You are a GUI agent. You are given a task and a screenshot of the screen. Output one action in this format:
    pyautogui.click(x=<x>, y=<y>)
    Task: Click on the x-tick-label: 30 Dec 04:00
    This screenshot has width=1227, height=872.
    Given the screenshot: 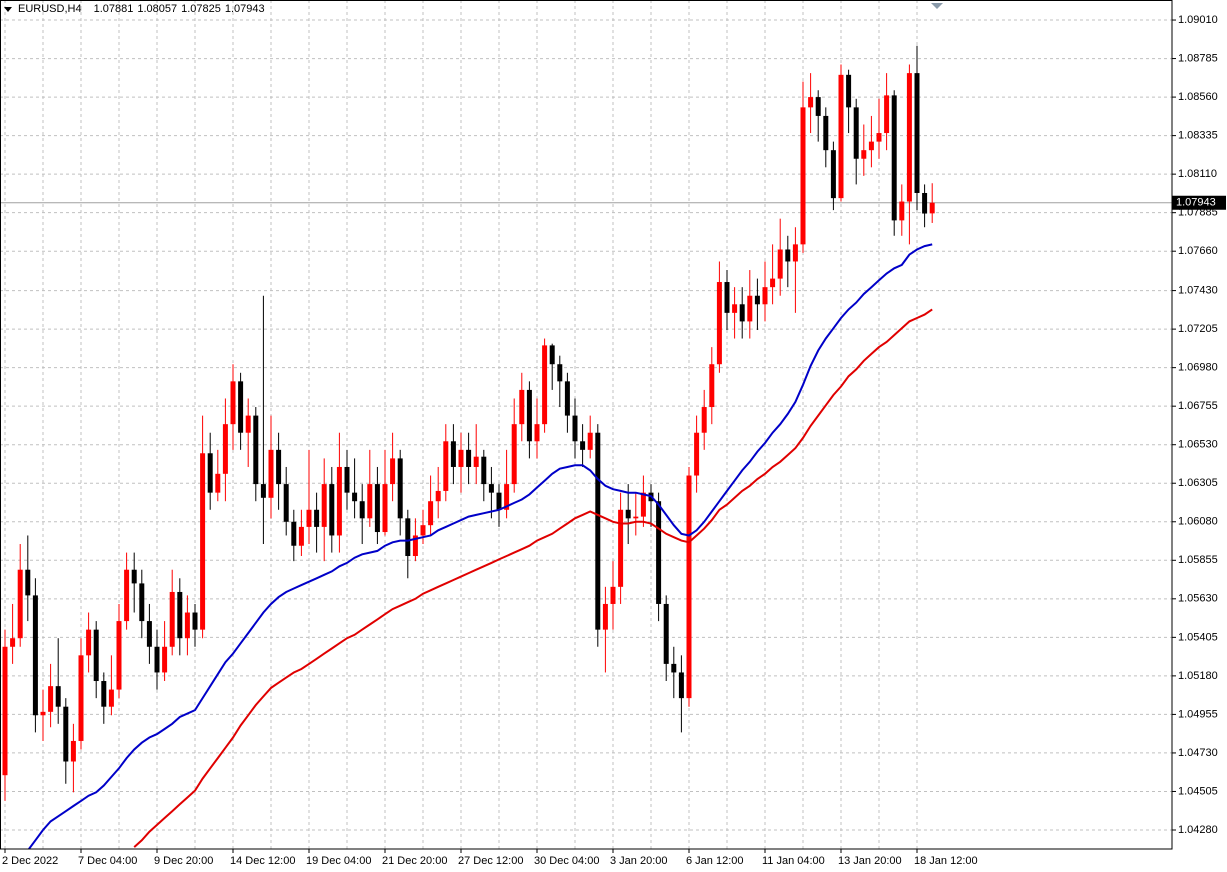 What is the action you would take?
    pyautogui.click(x=566, y=861)
    